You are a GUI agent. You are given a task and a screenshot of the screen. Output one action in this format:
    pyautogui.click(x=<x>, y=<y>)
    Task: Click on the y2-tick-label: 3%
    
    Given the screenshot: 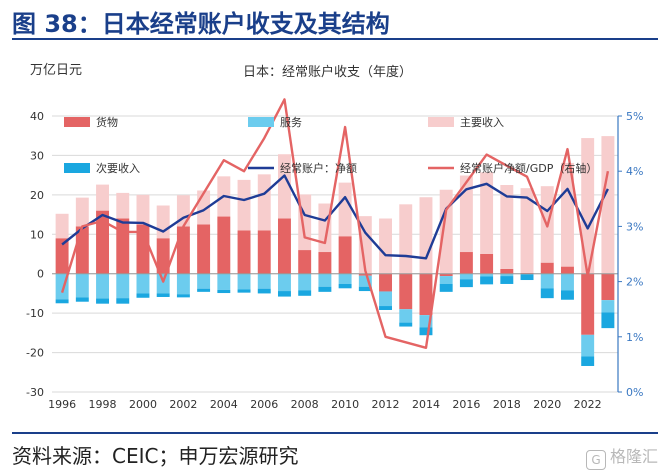 What is the action you would take?
    pyautogui.click(x=634, y=226)
    